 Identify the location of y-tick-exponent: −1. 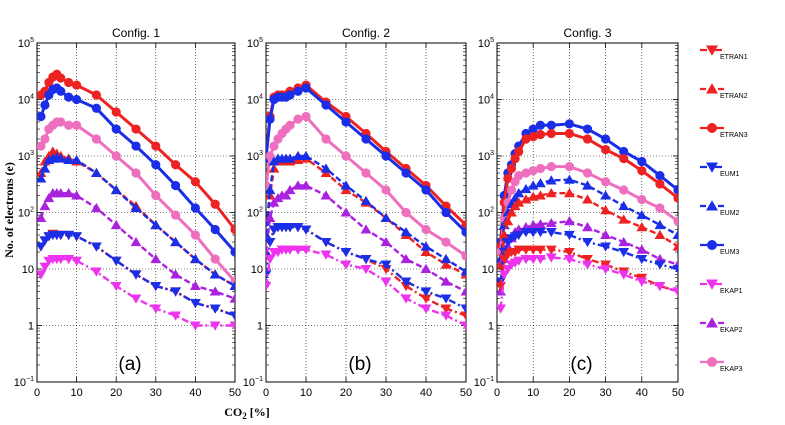
(30, 379).